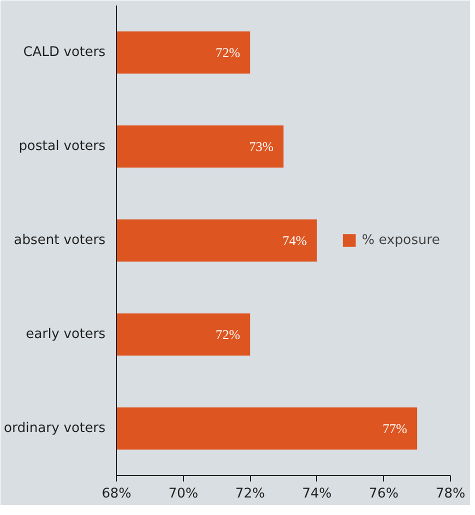 The width and height of the screenshot is (475, 515). What do you see at coordinates (294, 240) in the screenshot?
I see `data-label: 74%` at bounding box center [294, 240].